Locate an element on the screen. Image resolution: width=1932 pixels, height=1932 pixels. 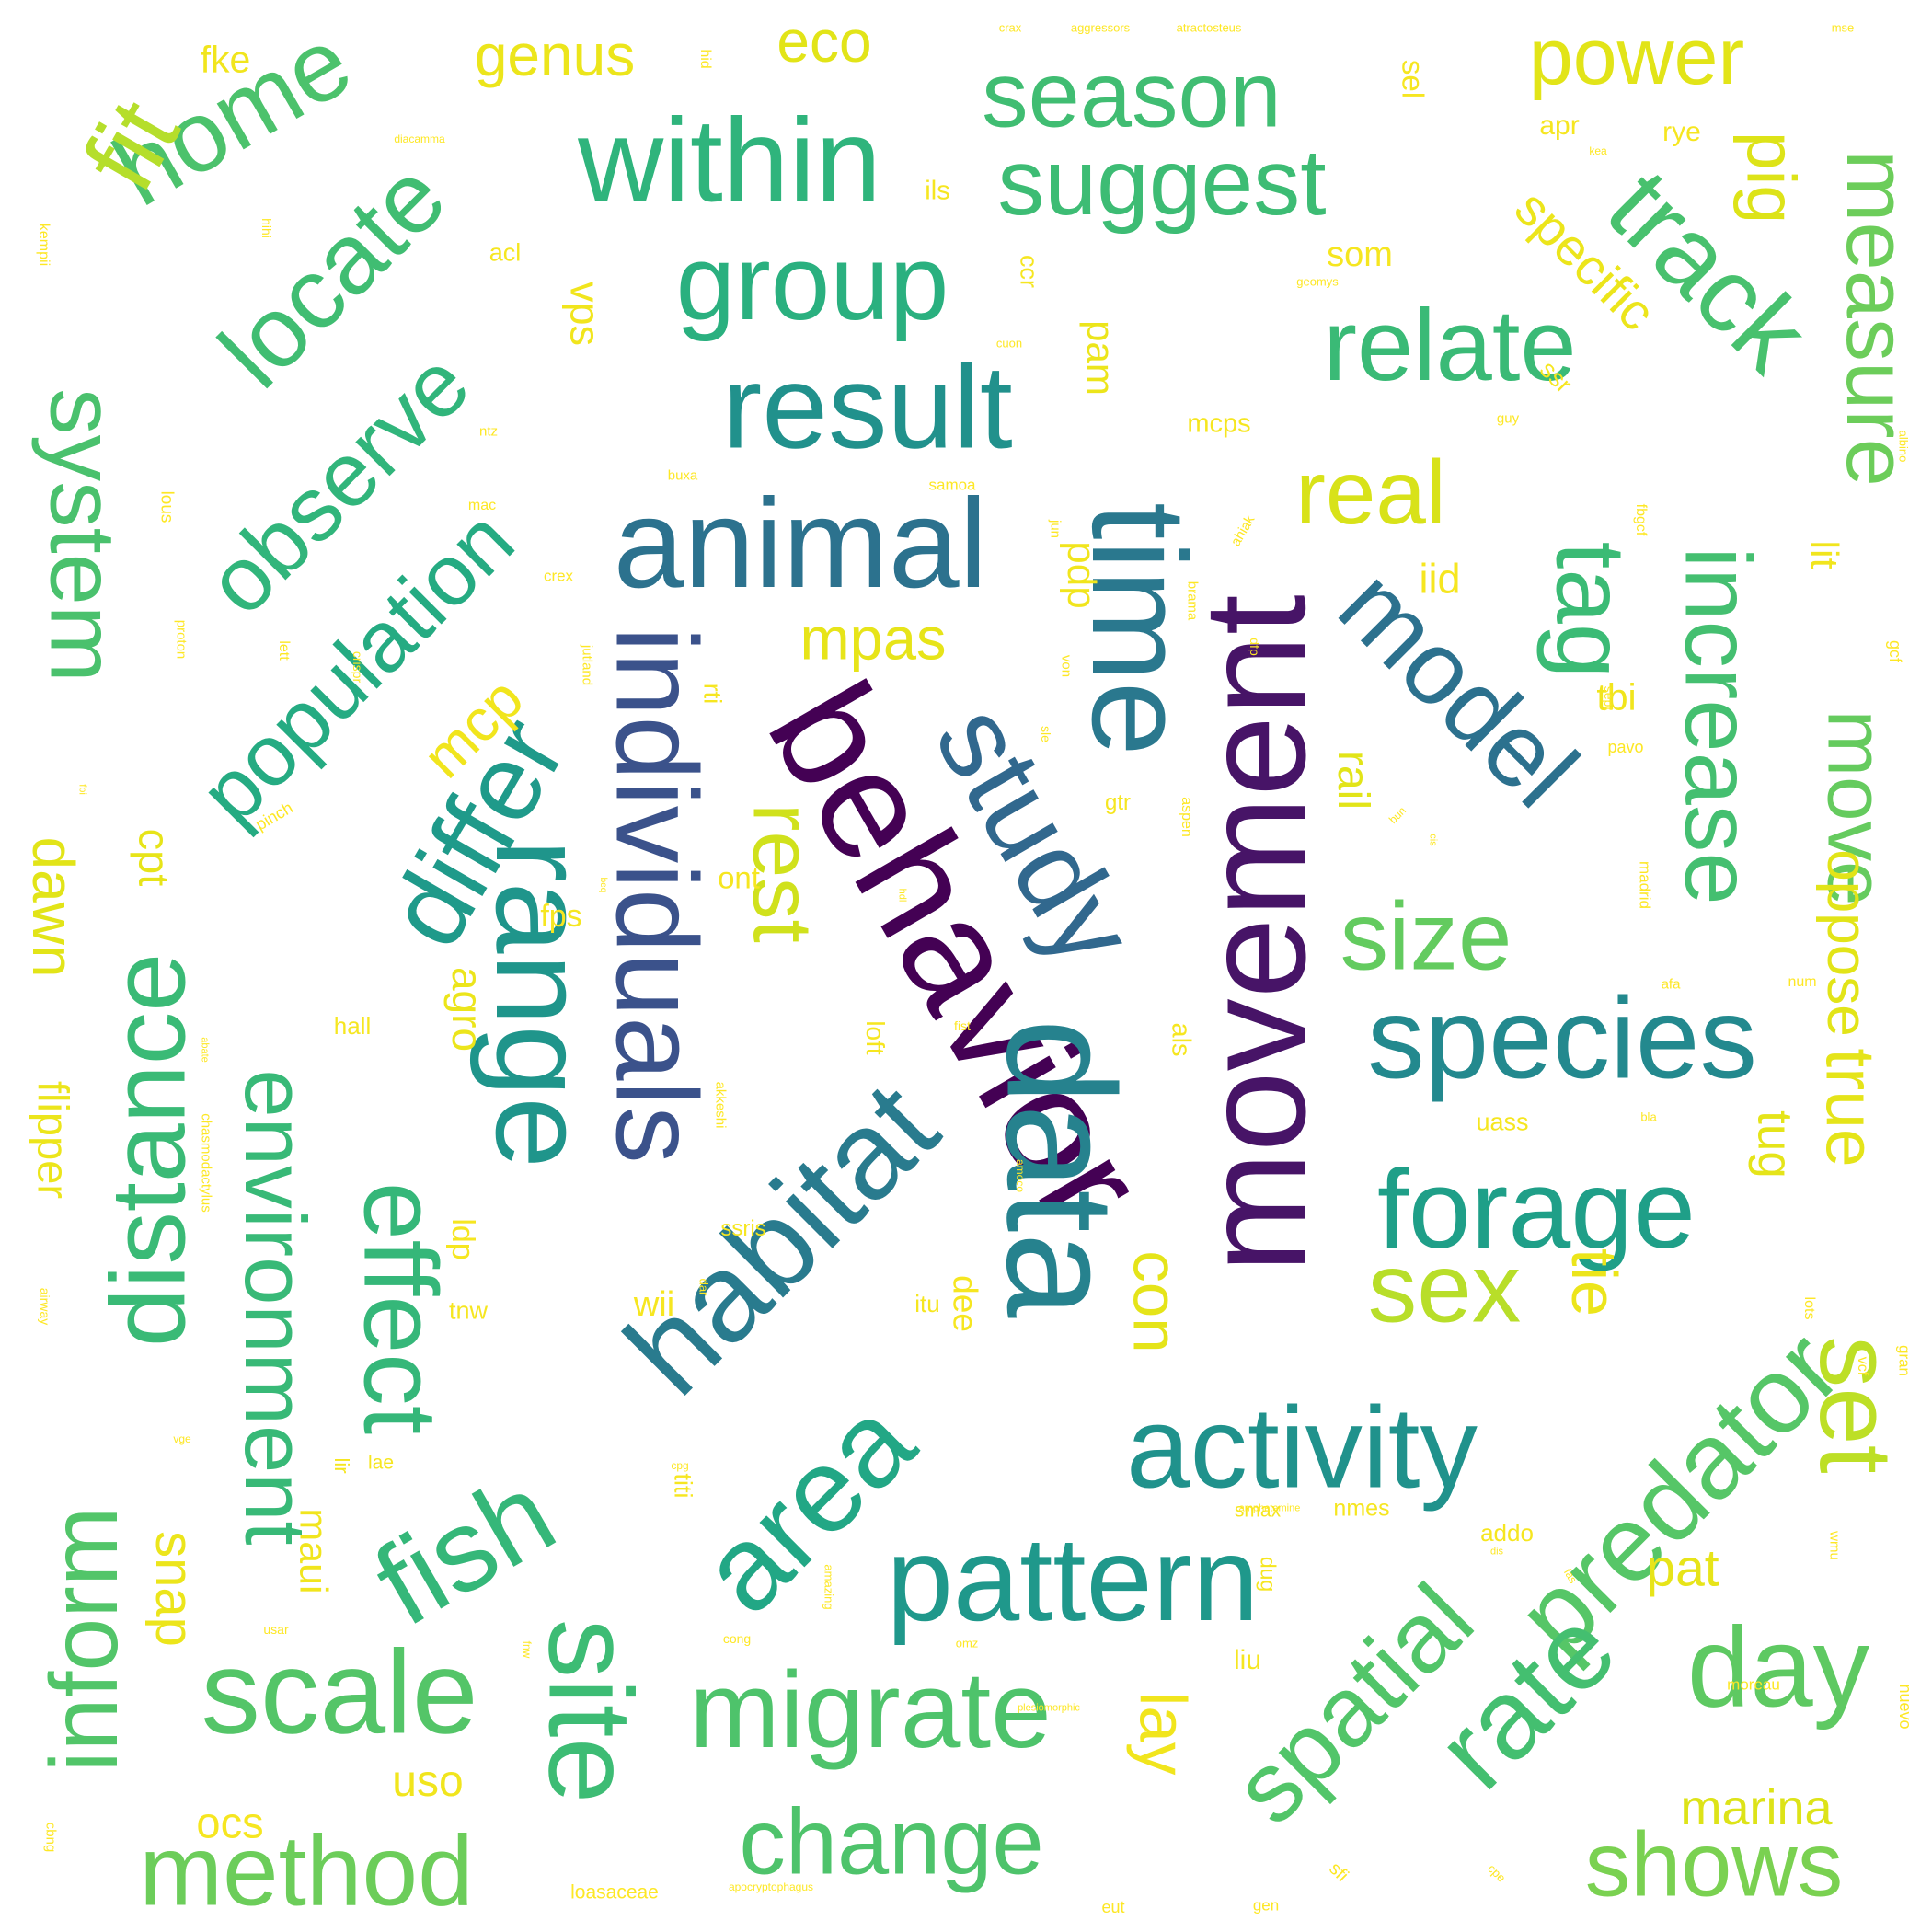
word-shows: shows is located at coordinates (1714, 1863).